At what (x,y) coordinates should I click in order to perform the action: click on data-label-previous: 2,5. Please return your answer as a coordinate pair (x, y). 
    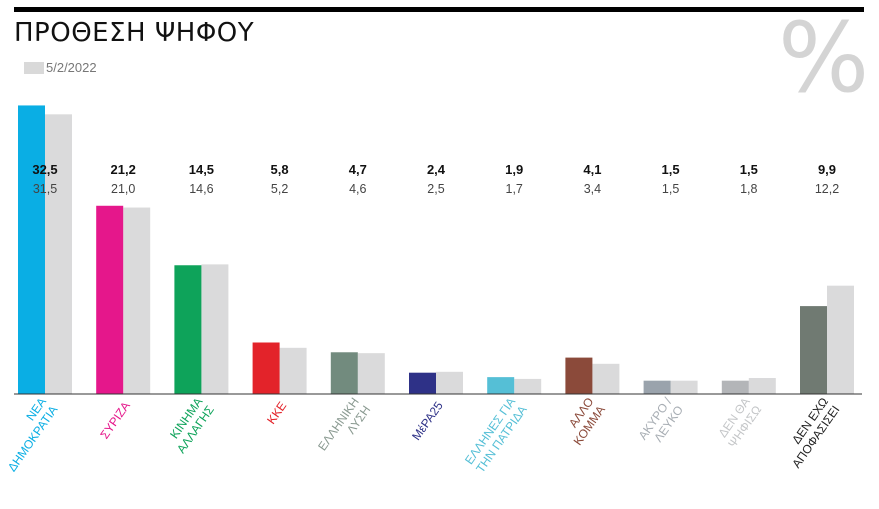
    Looking at the image, I should click on (435, 189).